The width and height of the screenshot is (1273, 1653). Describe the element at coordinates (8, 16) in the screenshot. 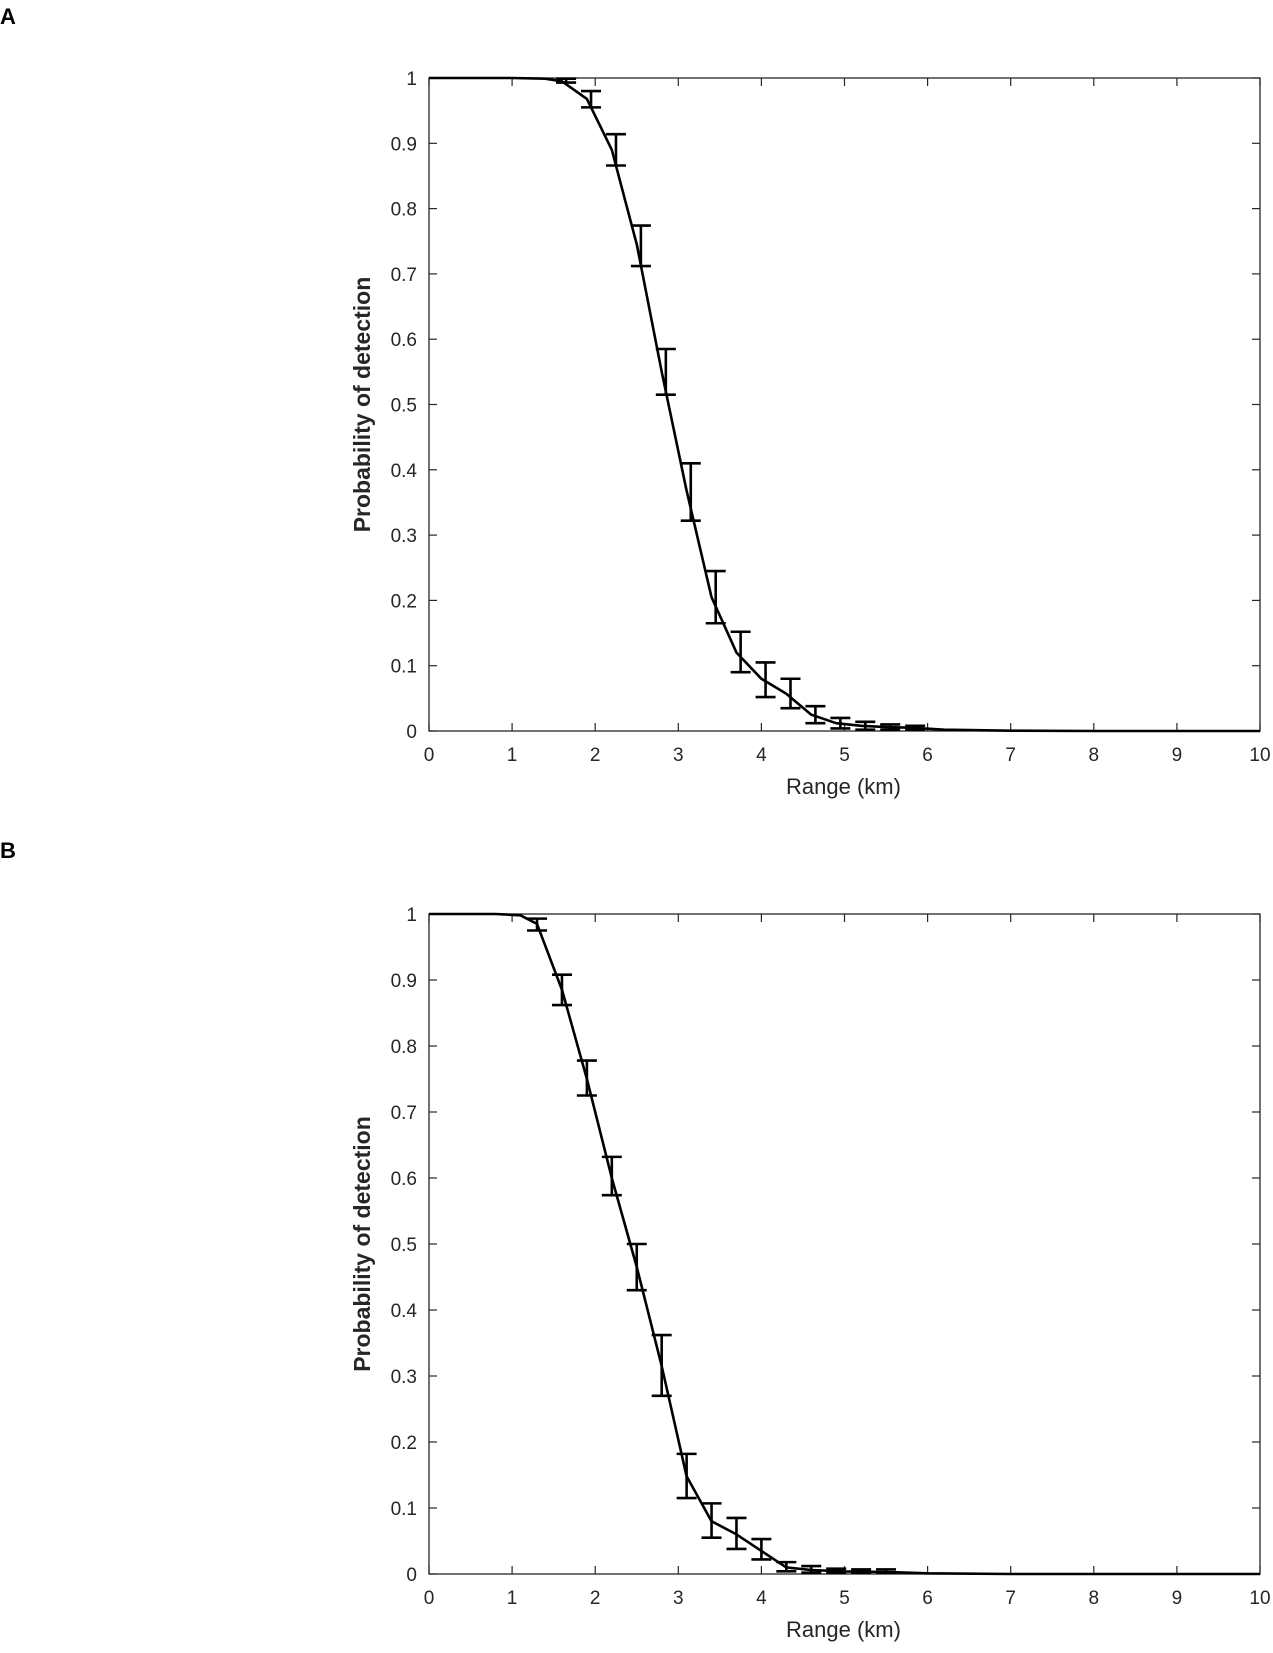

I see `panel-letter-a: A` at that location.